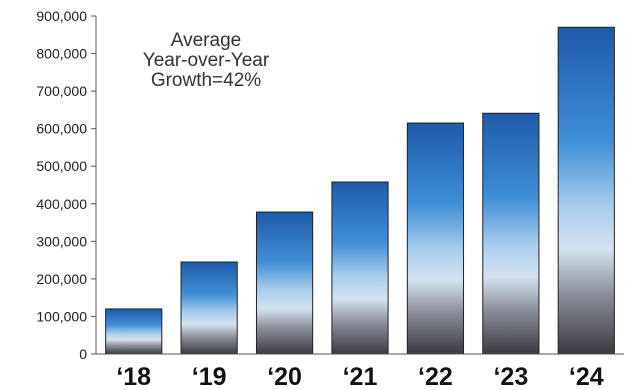  Describe the element at coordinates (61, 241) in the screenshot. I see `y-tick-label: 300,000` at that location.